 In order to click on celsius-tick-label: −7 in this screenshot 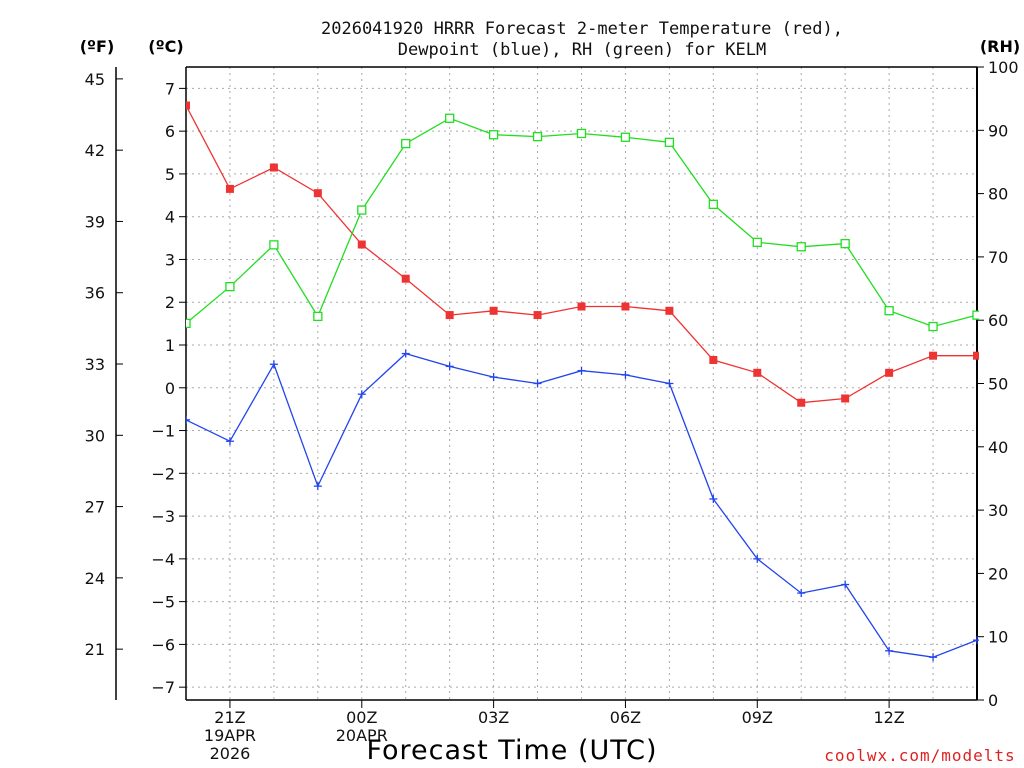, I will do `click(163, 687)`.